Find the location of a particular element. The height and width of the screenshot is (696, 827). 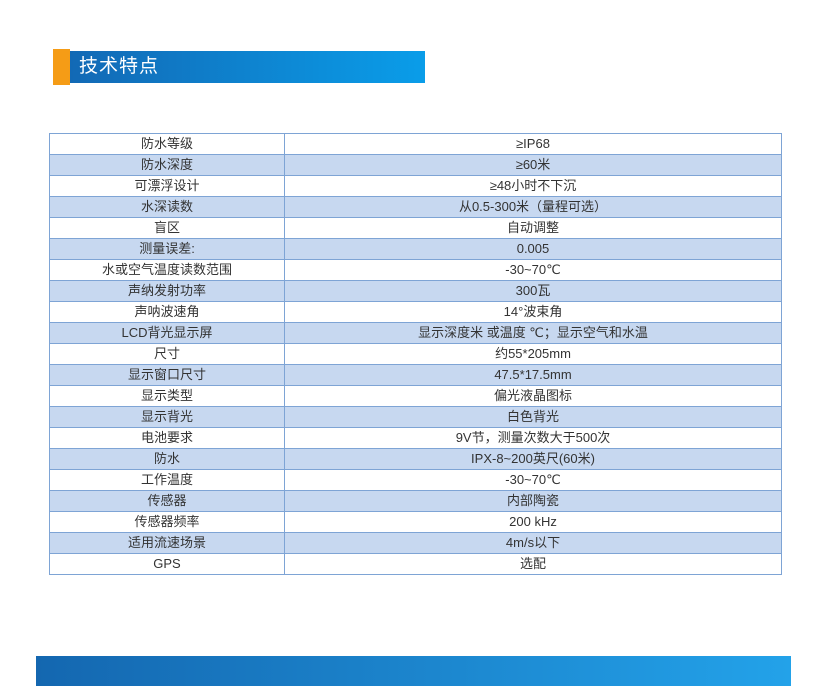

spec-label-cell: 显示类型 is located at coordinates (167, 396).